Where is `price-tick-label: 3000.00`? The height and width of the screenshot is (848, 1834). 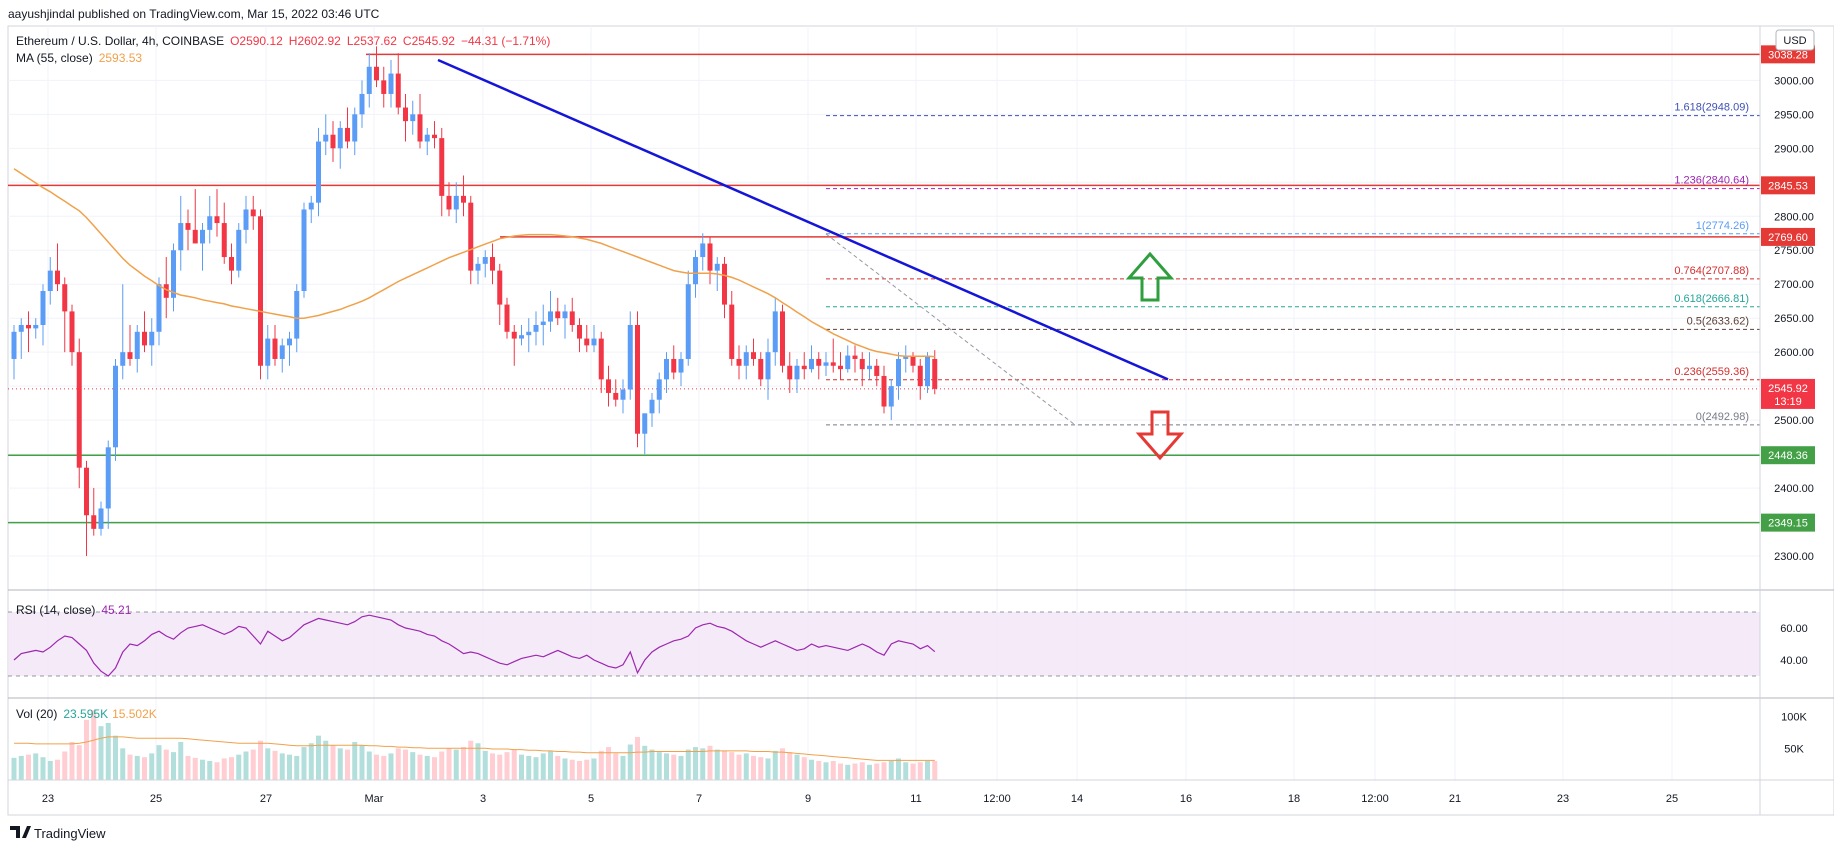
price-tick-label: 3000.00 is located at coordinates (1794, 81).